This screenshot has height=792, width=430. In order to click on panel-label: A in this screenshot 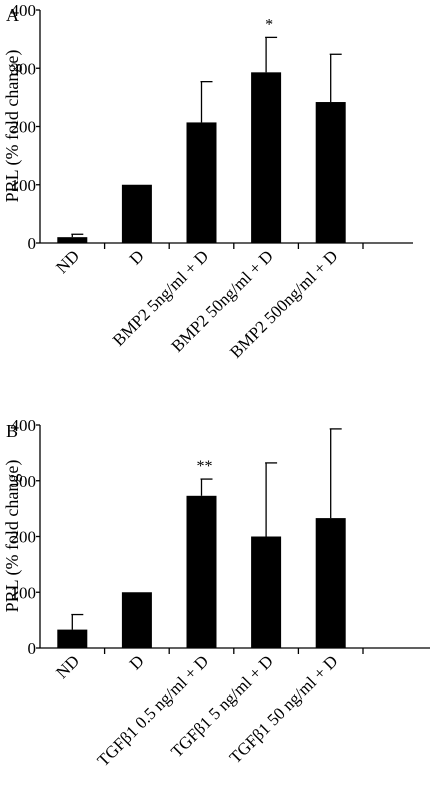, I will do `click(12, 15)`.